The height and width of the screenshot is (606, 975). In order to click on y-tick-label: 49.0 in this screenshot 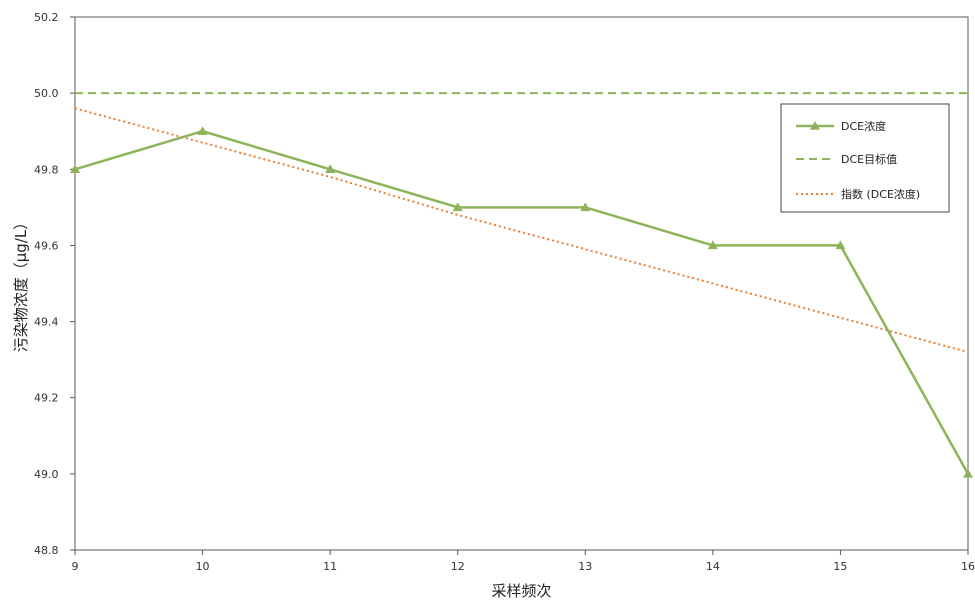, I will do `click(46, 474)`.